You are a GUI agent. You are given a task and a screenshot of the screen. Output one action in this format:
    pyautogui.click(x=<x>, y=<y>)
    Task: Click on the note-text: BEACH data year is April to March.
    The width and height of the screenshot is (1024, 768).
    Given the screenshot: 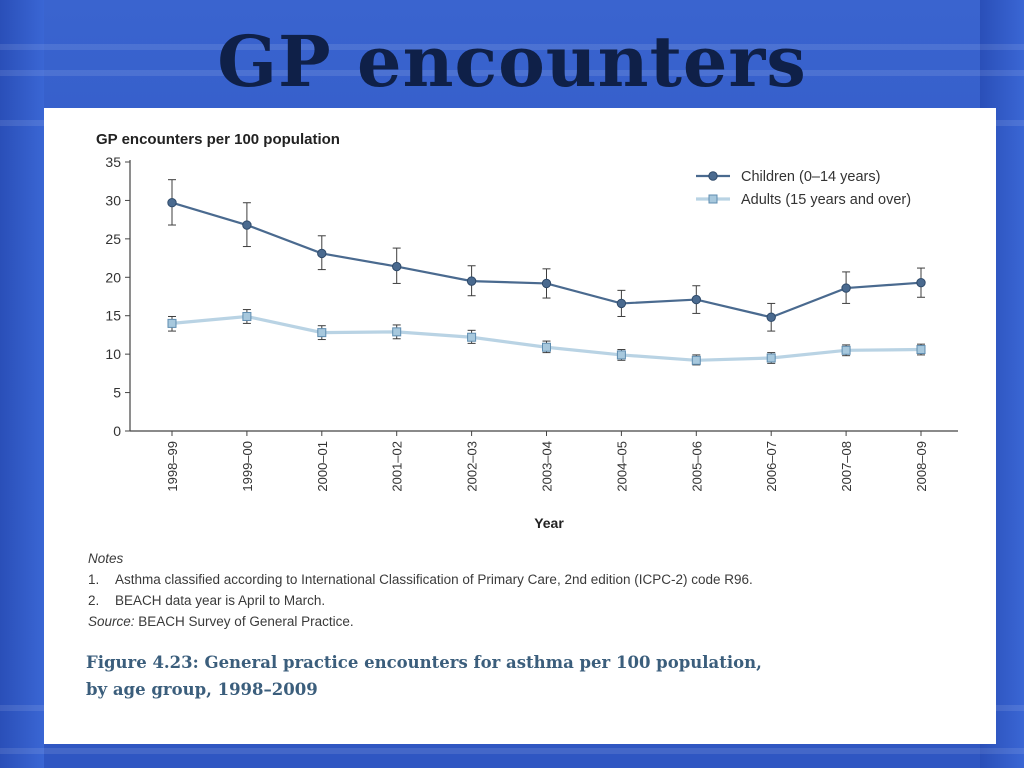 What is the action you would take?
    pyautogui.click(x=220, y=600)
    